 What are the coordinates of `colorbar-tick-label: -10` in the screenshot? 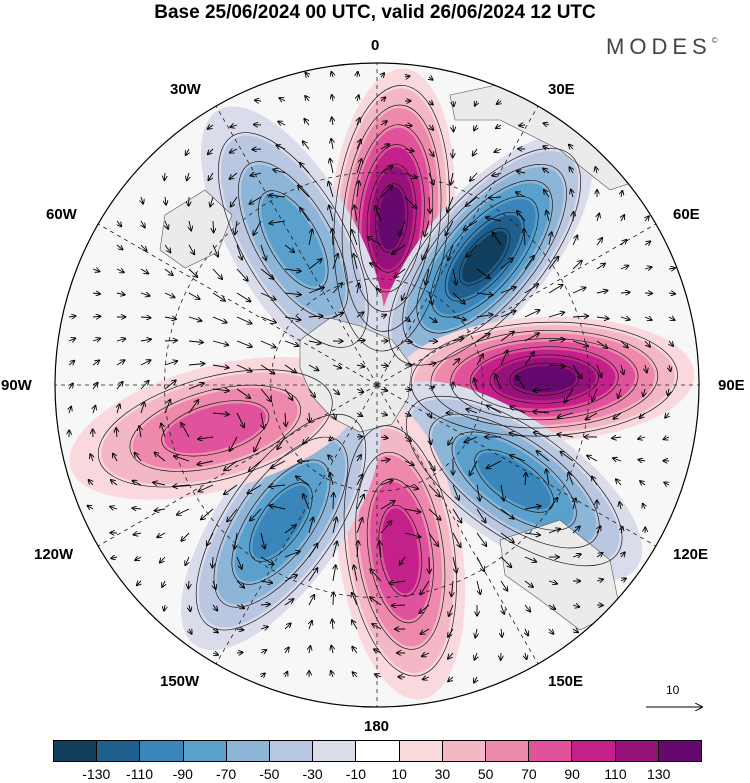 It's located at (355, 774).